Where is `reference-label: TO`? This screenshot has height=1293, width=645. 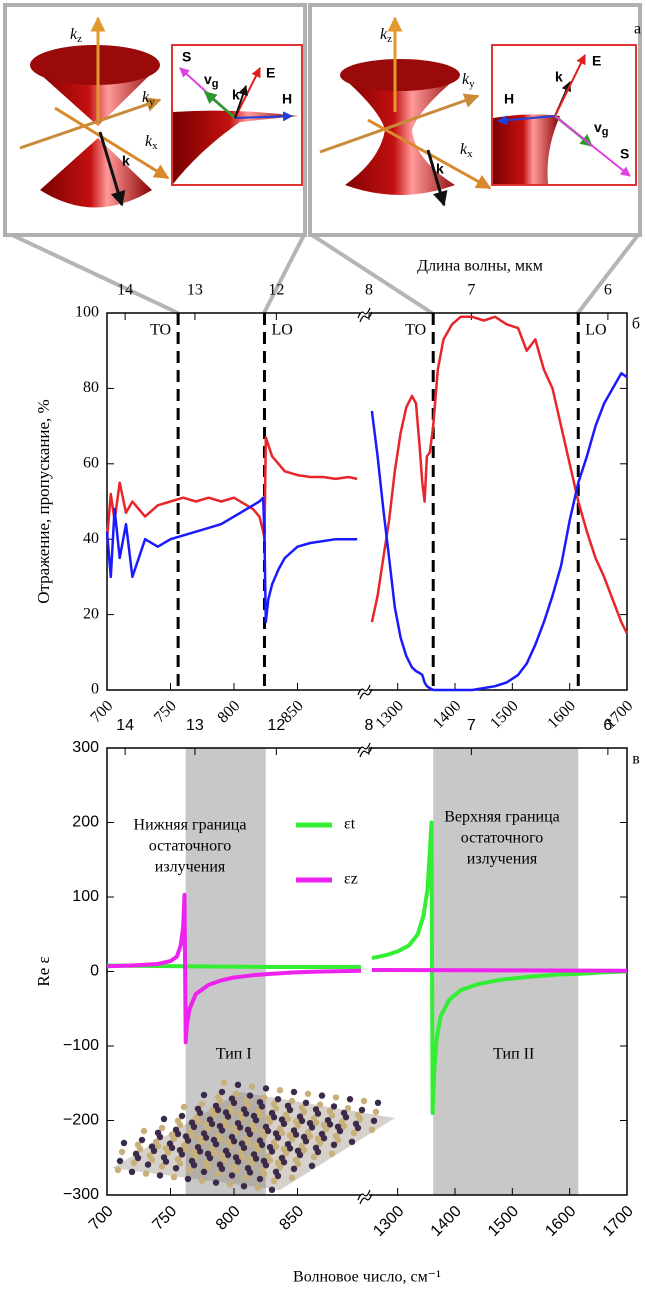 reference-label: TO is located at coordinates (415, 330).